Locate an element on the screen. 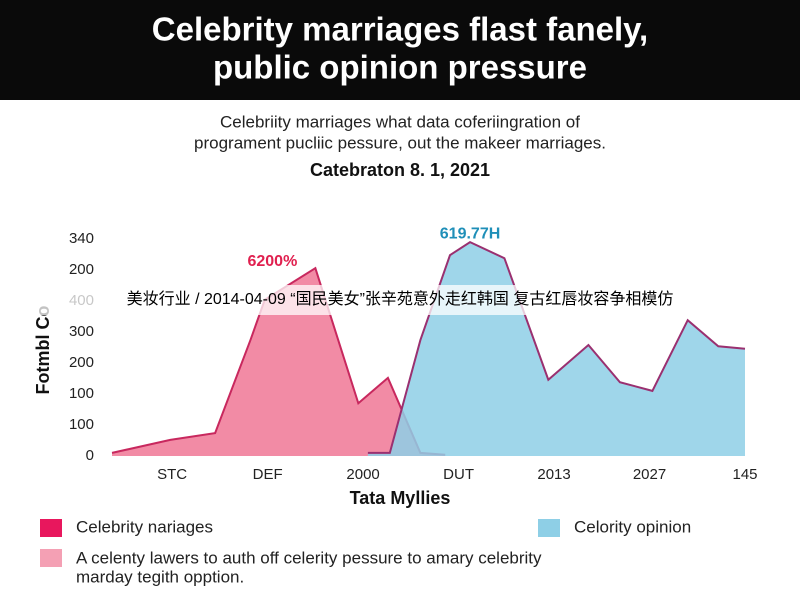 The width and height of the screenshot is (800, 605). y-axis-label: Fotmbl Co is located at coordinates (43, 350).